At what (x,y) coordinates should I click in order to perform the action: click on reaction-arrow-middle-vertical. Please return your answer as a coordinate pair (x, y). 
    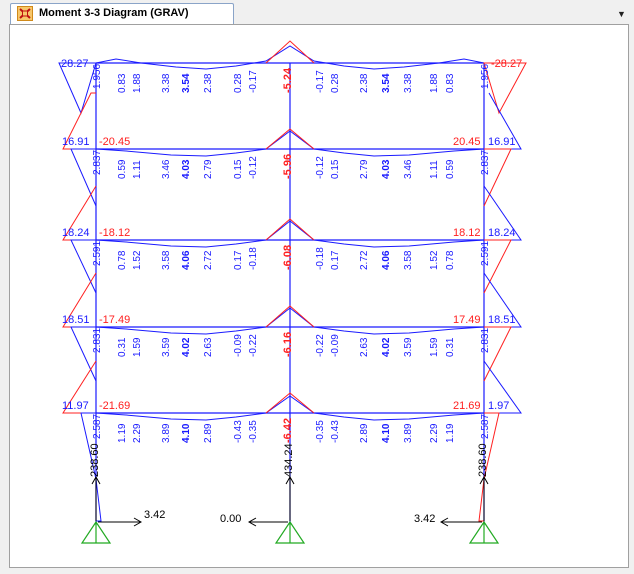
    Looking at the image, I should click on (290, 498).